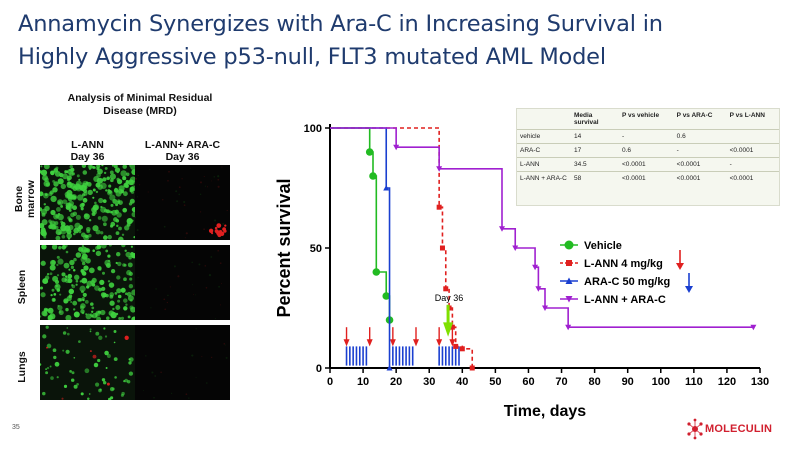 The width and height of the screenshot is (800, 450). I want to click on column-line1: L-ANN, so click(87, 145).